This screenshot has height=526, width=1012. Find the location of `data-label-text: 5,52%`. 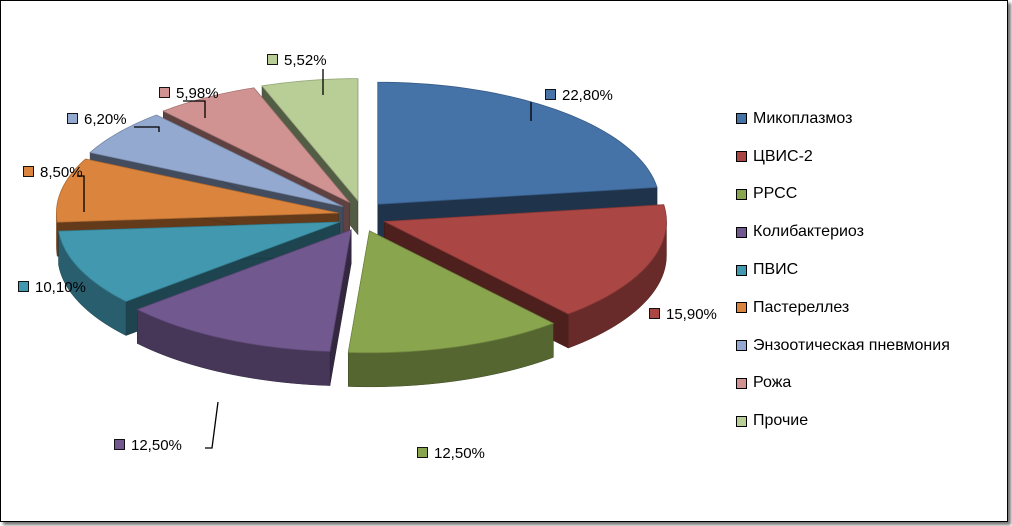

data-label-text: 5,52% is located at coordinates (305, 60).